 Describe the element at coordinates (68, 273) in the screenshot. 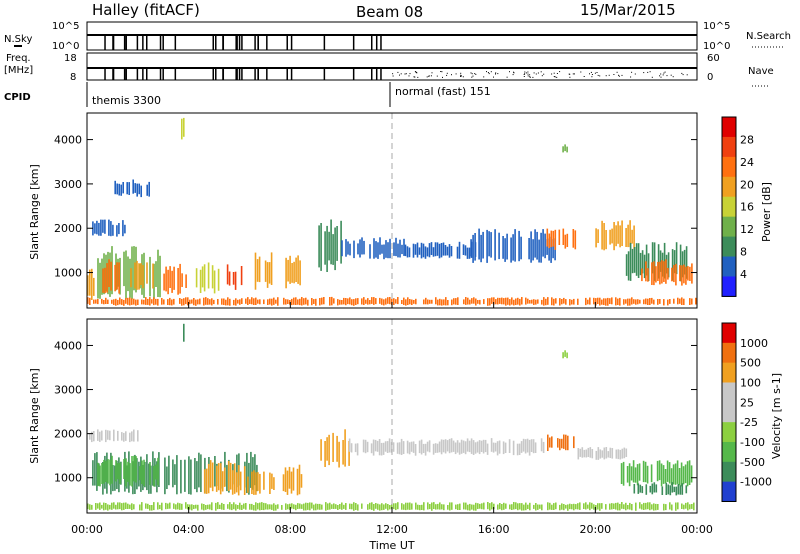

I see `power-ytick-label: 1000` at that location.